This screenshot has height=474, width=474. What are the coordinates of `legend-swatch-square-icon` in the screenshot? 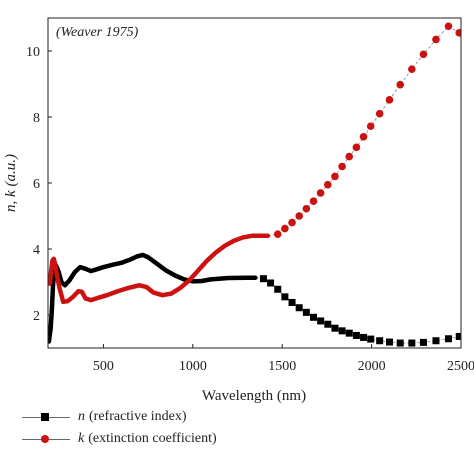 It's located at (46, 417).